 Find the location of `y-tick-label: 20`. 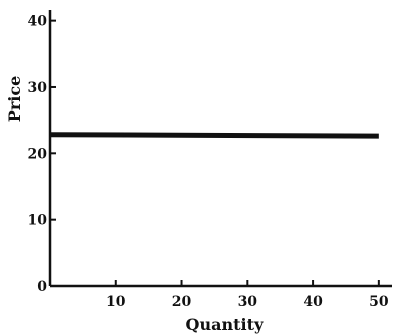

y-tick-label: 20 is located at coordinates (38, 154).